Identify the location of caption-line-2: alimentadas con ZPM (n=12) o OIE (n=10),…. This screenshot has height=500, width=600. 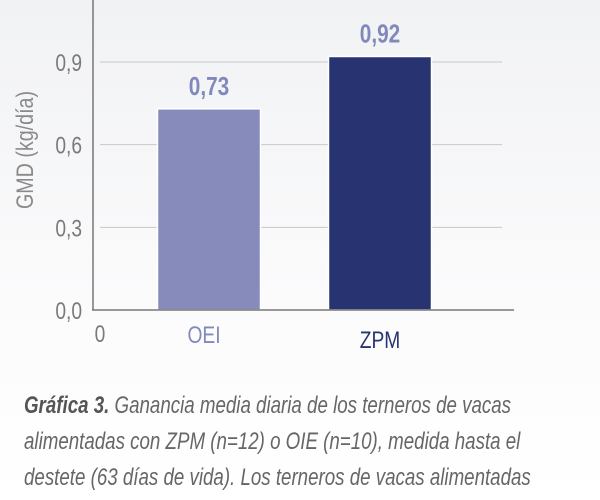
(272, 441).